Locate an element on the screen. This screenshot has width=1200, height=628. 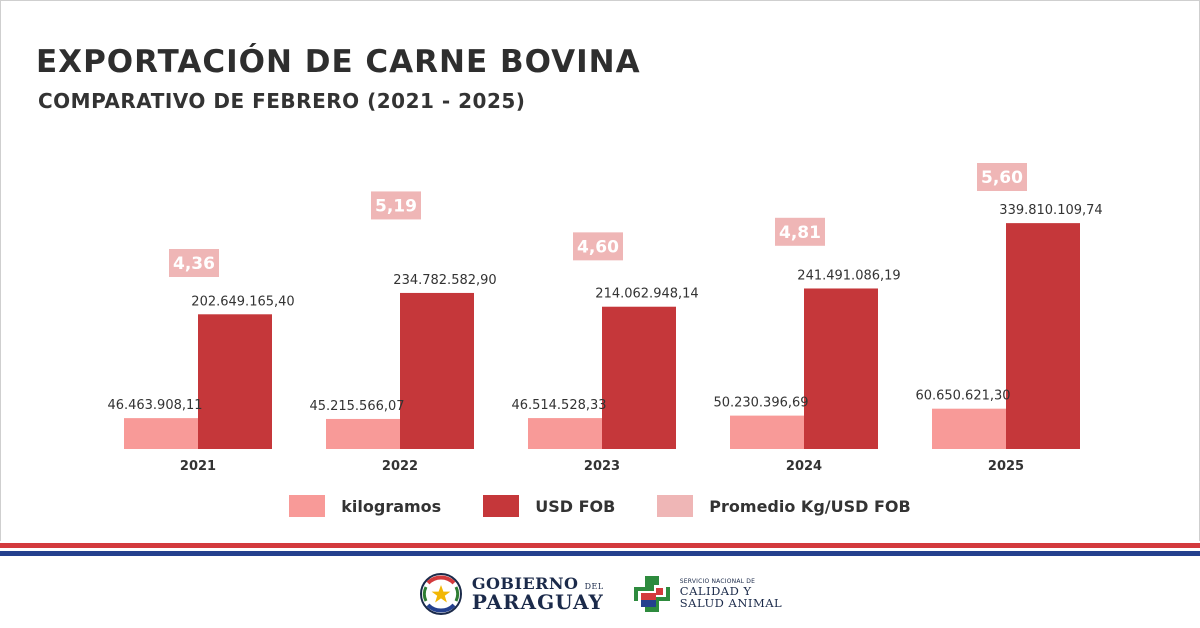
legend-swatch-promedio is located at coordinates (675, 506).